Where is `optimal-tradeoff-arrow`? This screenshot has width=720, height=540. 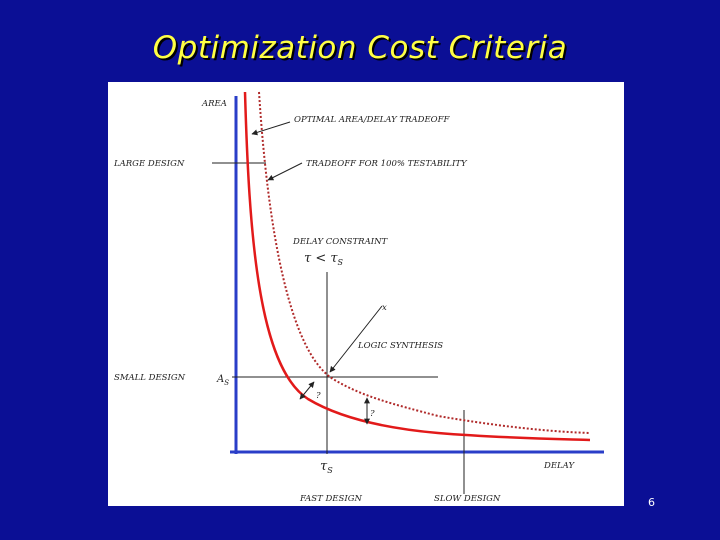
optimal-tradeoff-arrow is located at coordinates (271, 128).